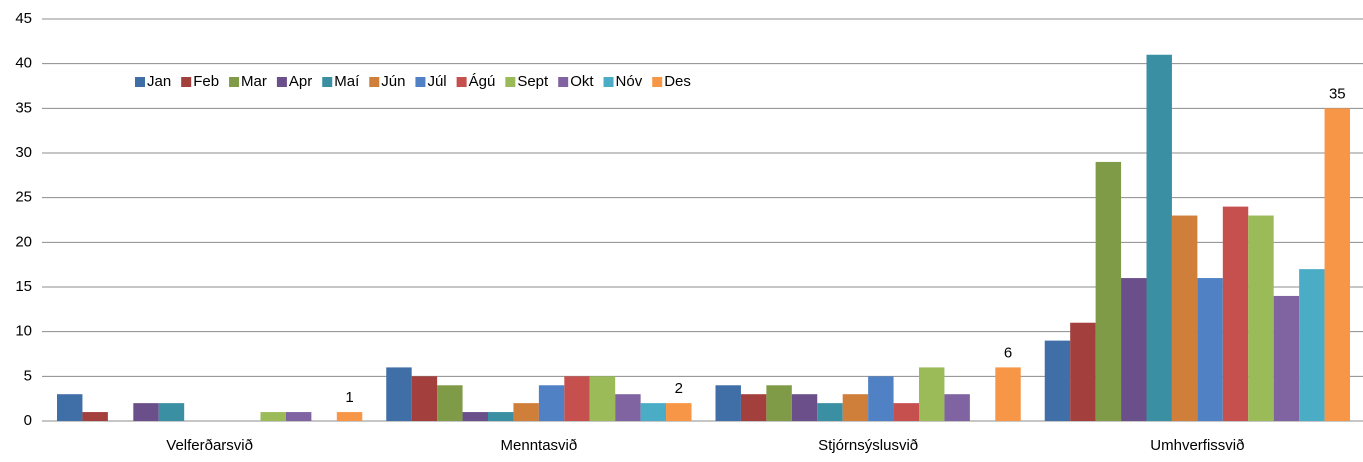  Describe the element at coordinates (347, 81) in the screenshot. I see `legend-label: Maí` at that location.